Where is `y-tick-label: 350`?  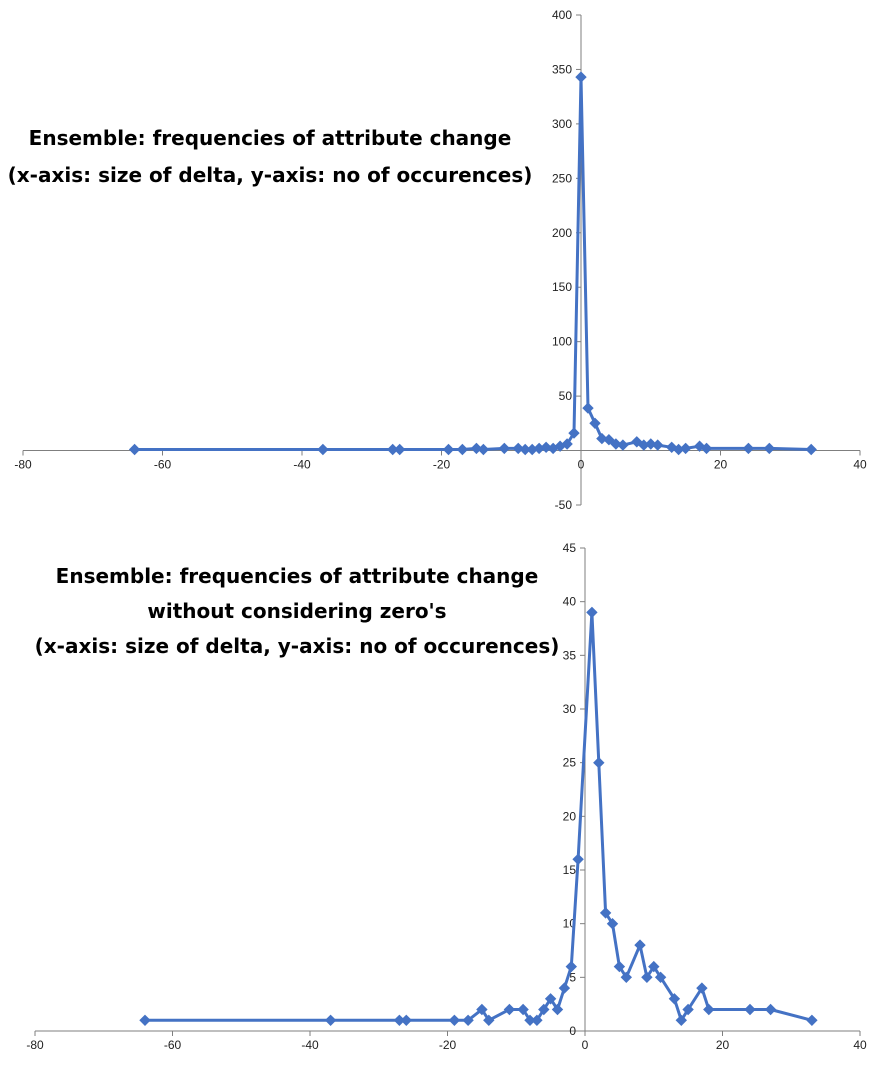 y-tick-label: 350 is located at coordinates (562, 69).